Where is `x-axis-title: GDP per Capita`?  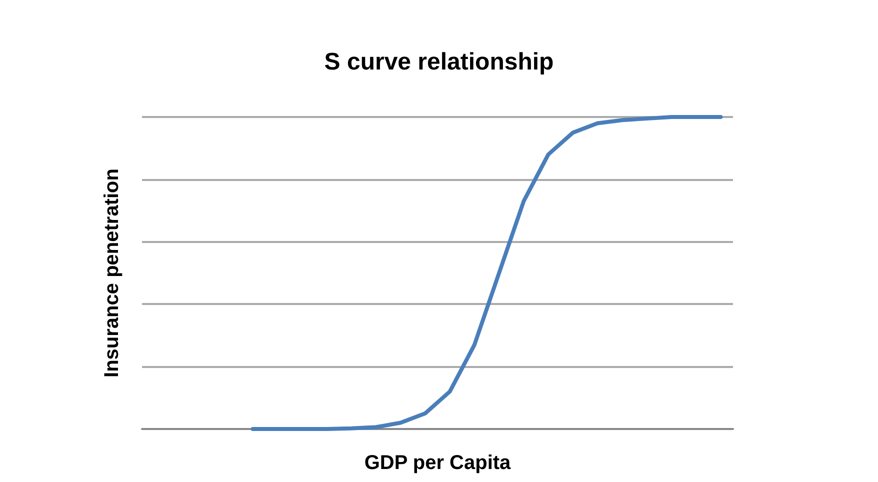
x-axis-title: GDP per Capita is located at coordinates (438, 463).